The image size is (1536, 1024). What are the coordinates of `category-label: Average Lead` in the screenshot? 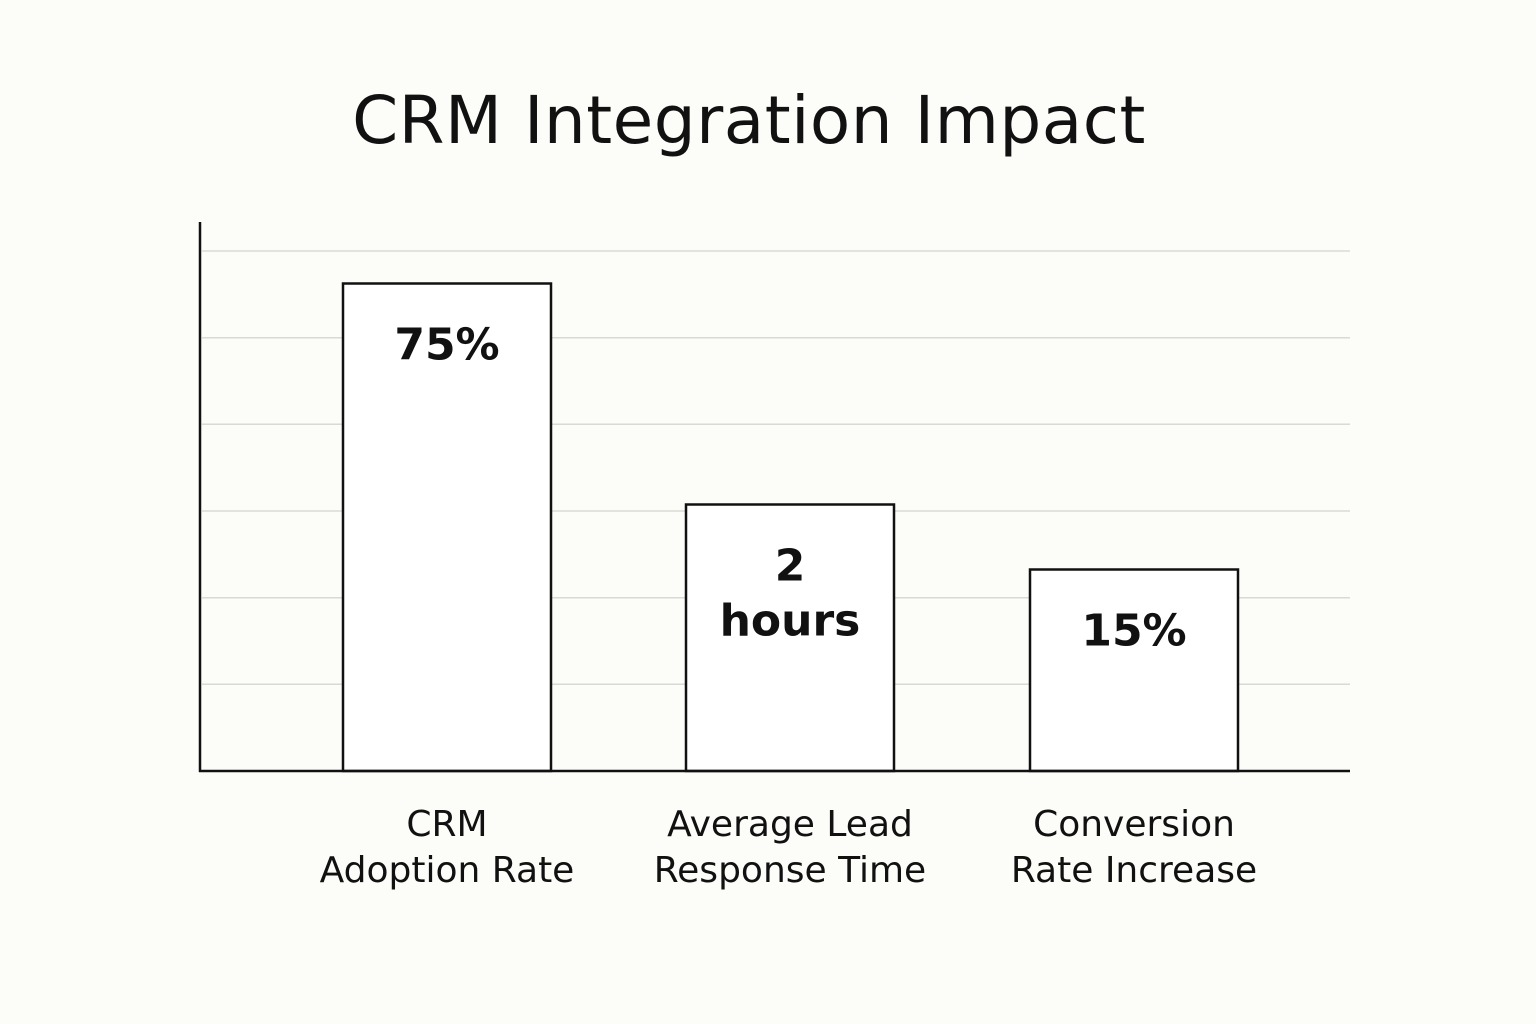 It's located at (790, 824).